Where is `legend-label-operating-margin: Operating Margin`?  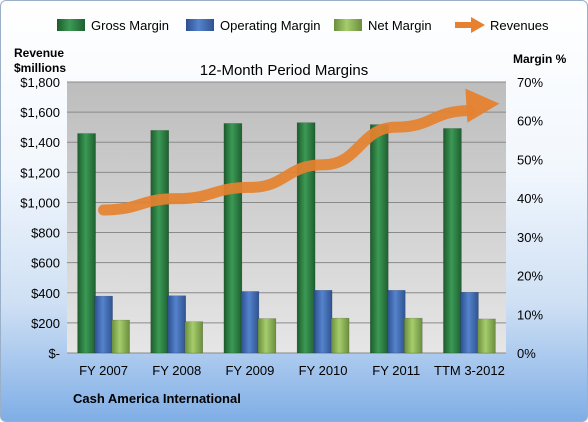
legend-label-operating-margin: Operating Margin is located at coordinates (270, 25).